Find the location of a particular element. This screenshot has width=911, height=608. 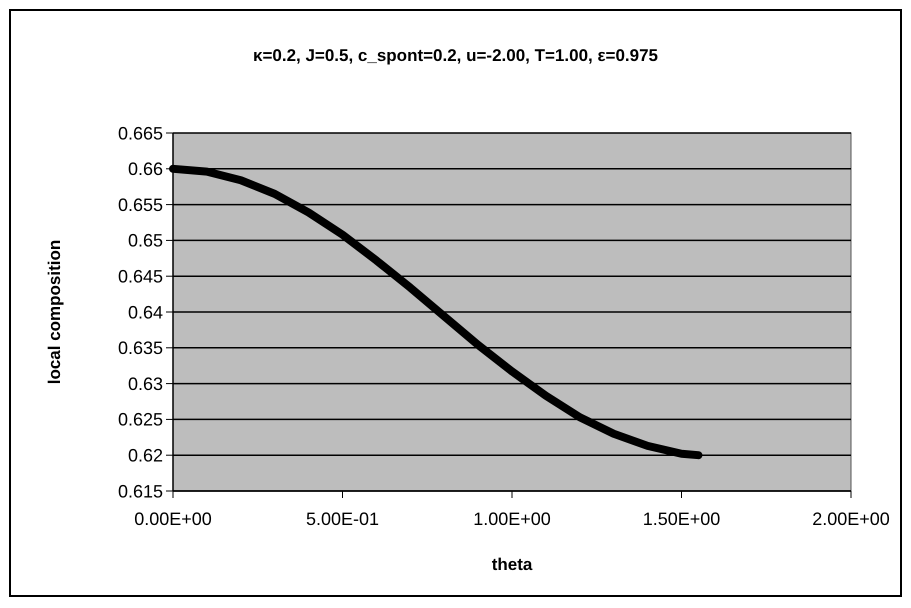

x-tick-label: 2.00E+00 is located at coordinates (851, 519).